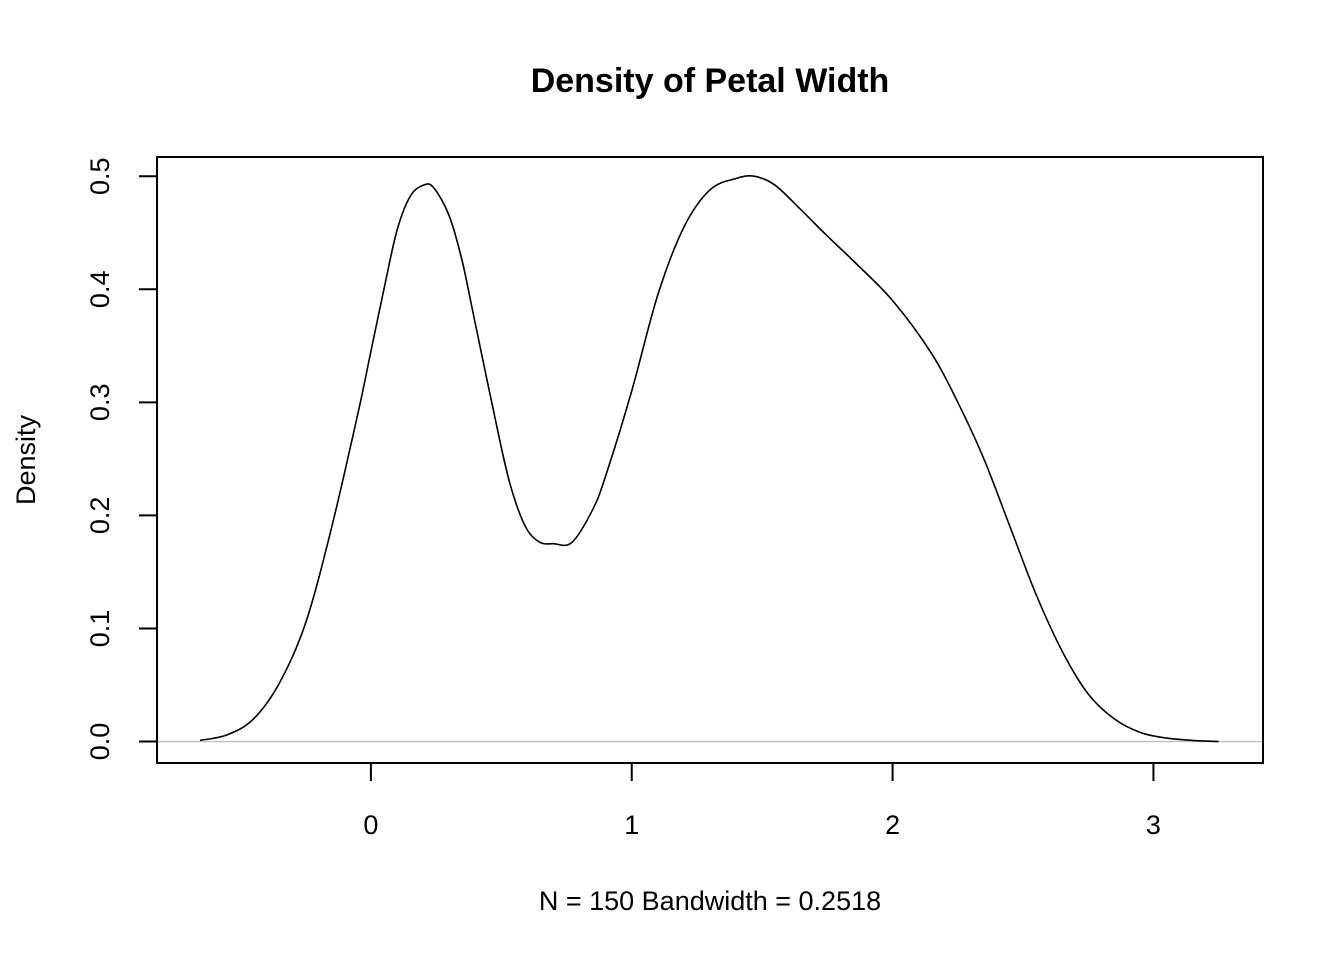 This screenshot has width=1344, height=960. What do you see at coordinates (100, 176) in the screenshot?
I see `y-tick-label: 0.5` at bounding box center [100, 176].